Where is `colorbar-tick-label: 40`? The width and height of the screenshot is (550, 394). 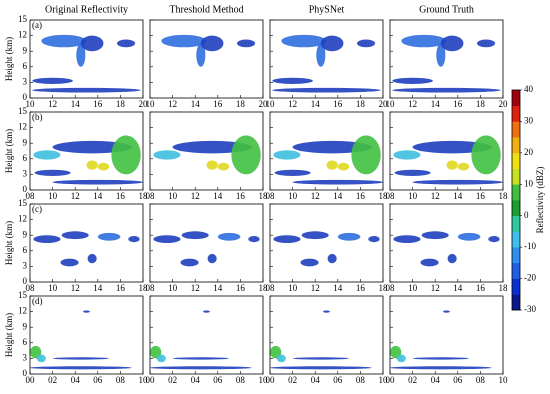 colorbar-tick-label: 40 is located at coordinates (529, 89).